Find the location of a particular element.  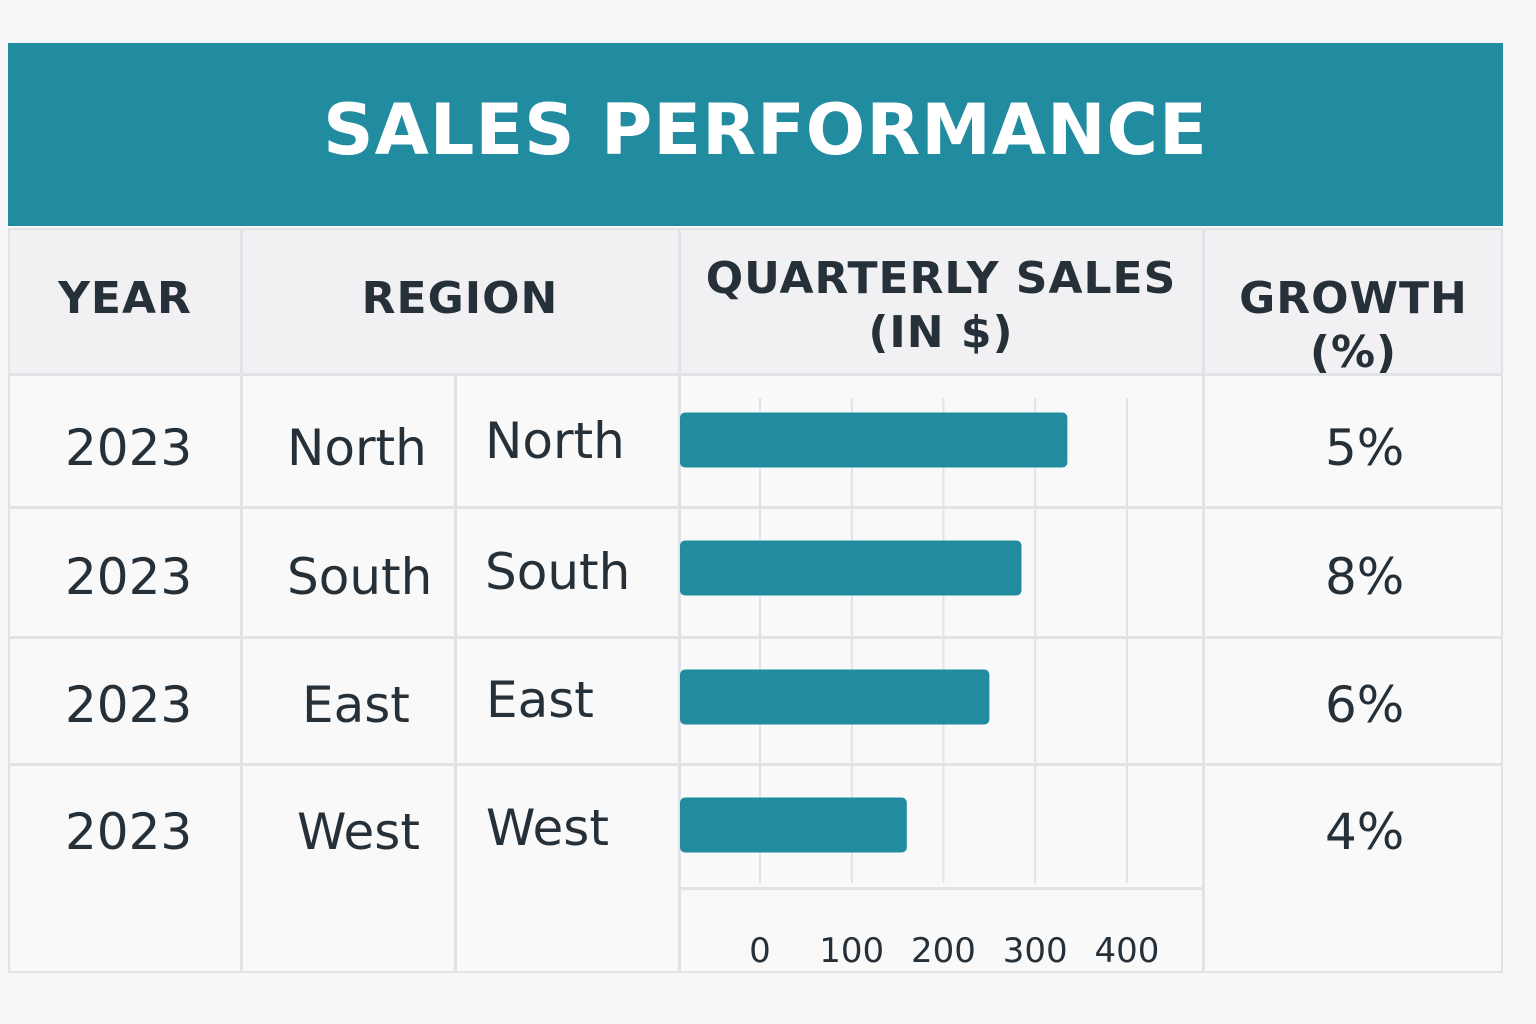

x-tick-label: 0 is located at coordinates (760, 951).